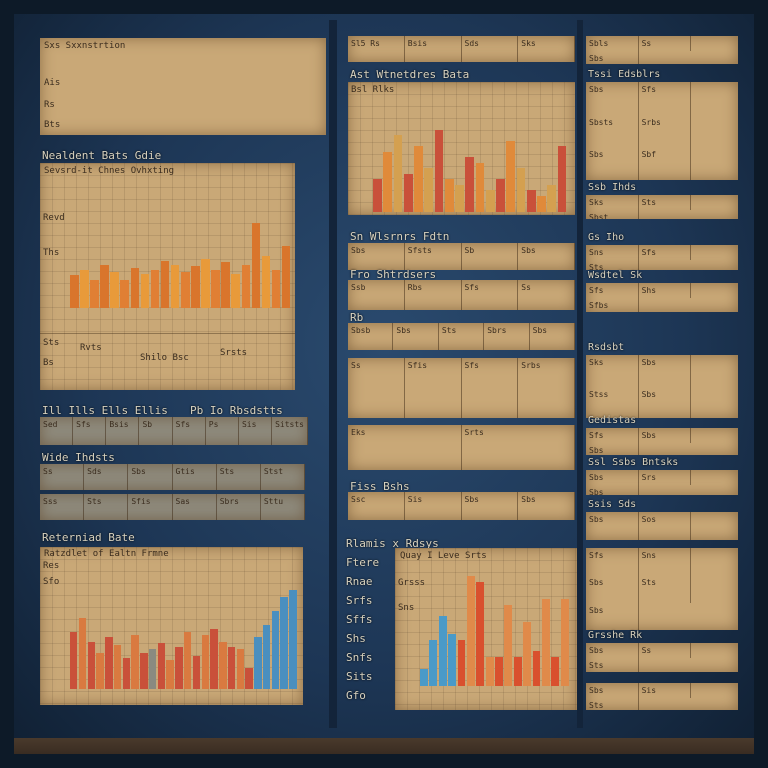  What do you see at coordinates (433, 295) in the screenshot?
I see `table-cell: Rbs` at bounding box center [433, 295].